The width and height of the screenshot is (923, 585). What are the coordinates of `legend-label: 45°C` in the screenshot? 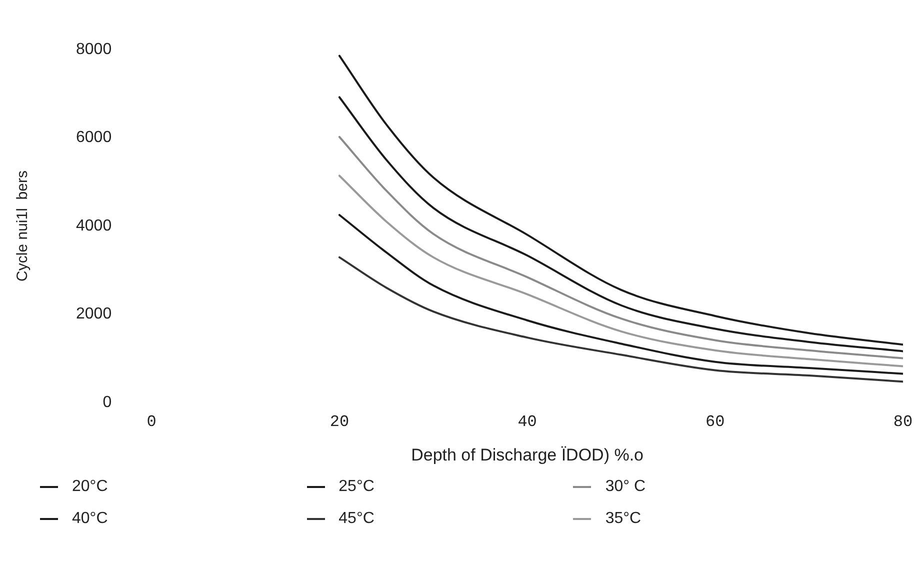 It's located at (356, 519).